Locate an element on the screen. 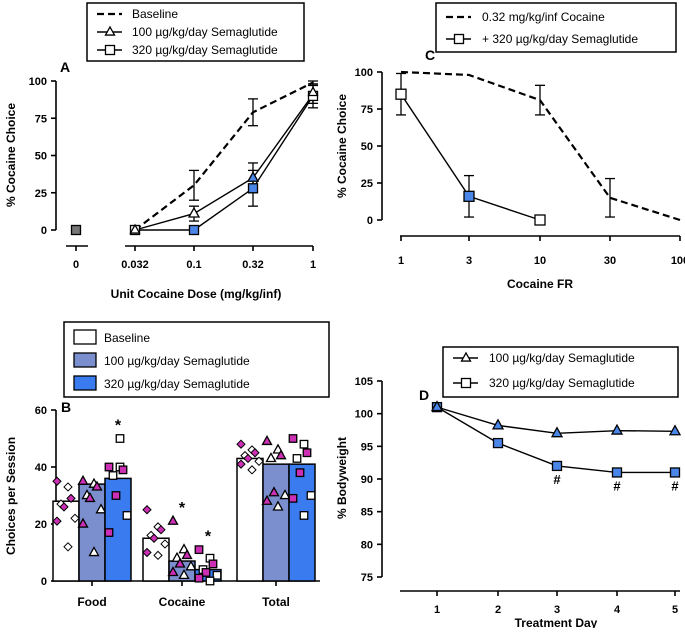 The width and height of the screenshot is (685, 633). y-tick-label: 105 is located at coordinates (364, 382).